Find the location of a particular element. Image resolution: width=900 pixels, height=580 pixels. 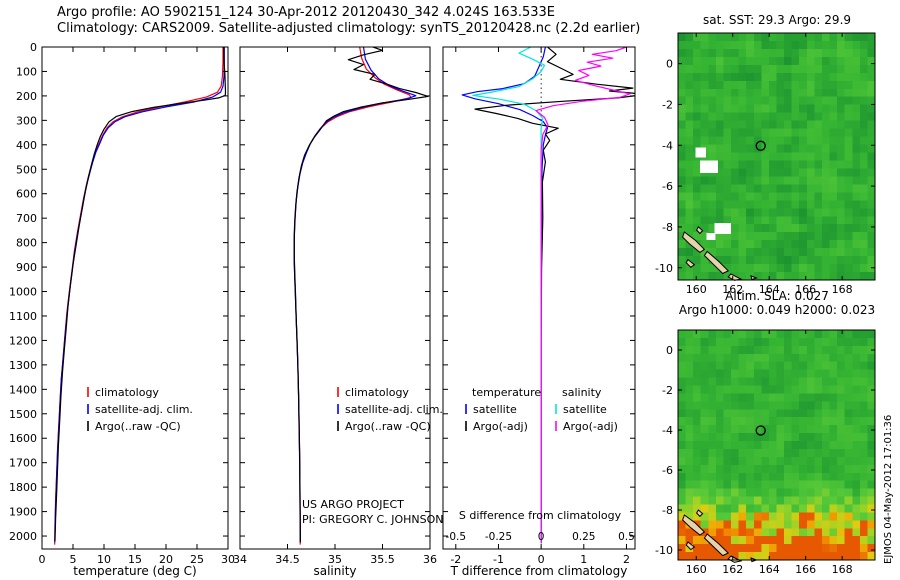

series-t-satellite is located at coordinates (505, 295).